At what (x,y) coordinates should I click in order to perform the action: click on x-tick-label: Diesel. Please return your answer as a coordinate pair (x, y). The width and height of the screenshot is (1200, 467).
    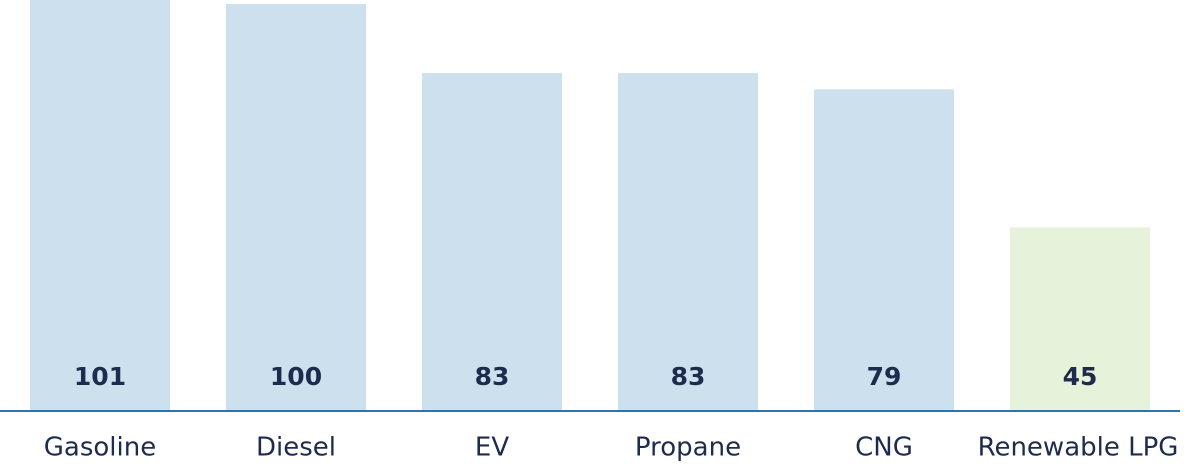
    Looking at the image, I should click on (296, 448).